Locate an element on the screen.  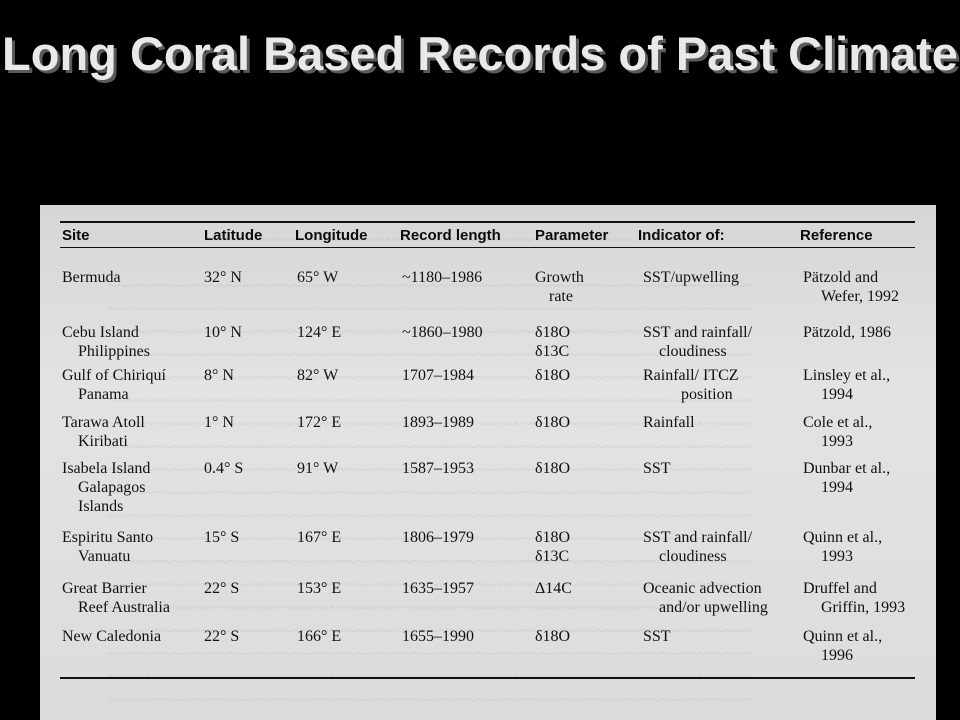
longitude-cell: 153° E is located at coordinates (319, 588).